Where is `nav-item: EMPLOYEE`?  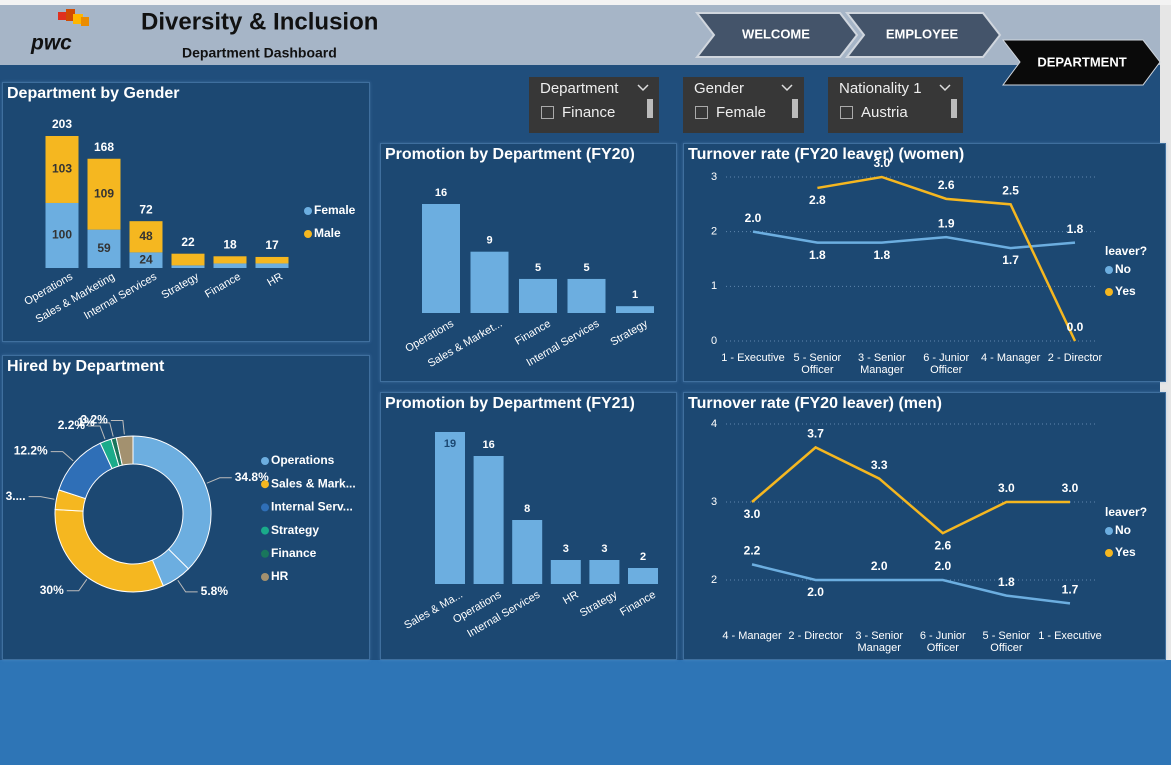 nav-item: EMPLOYEE is located at coordinates (923, 35).